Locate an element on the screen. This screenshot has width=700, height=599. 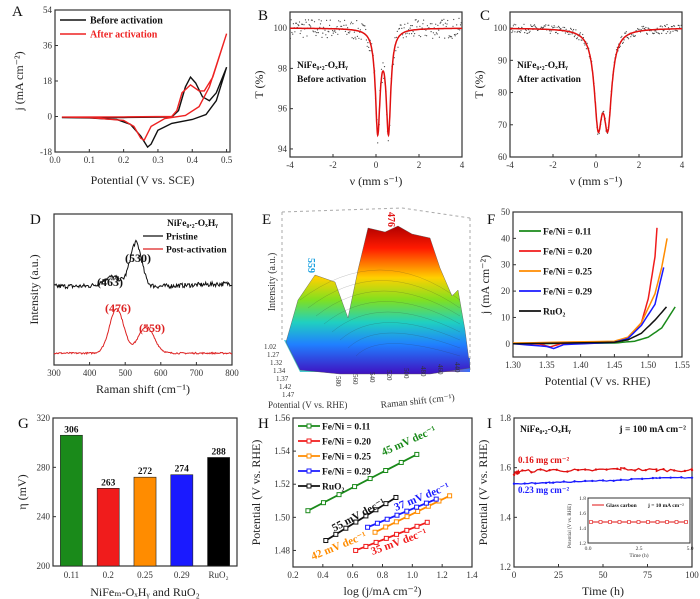
y-axis-label: Potential (V vs. RHE) is located at coordinates (307, 405).